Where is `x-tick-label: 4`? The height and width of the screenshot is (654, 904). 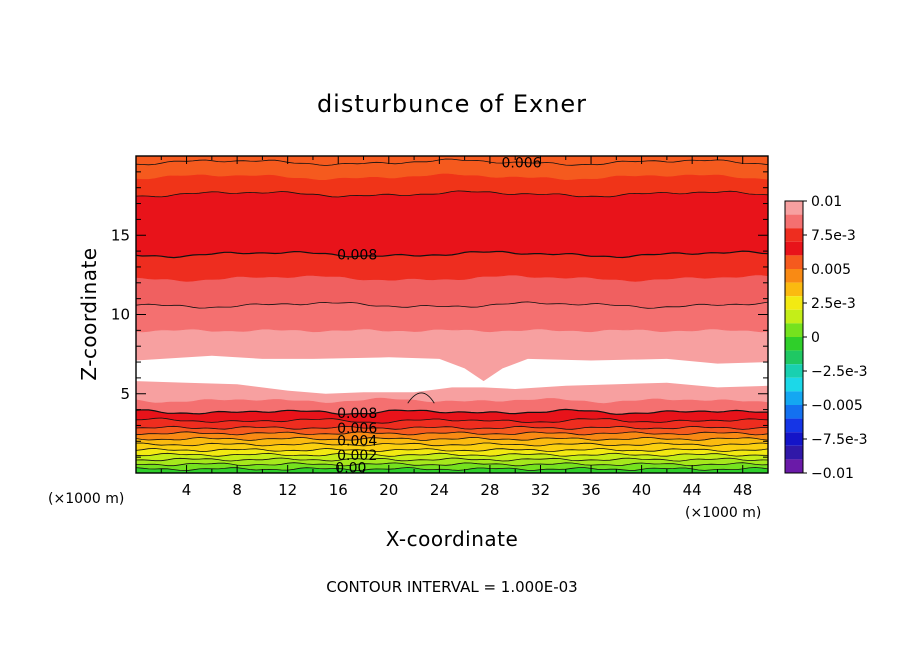 x-tick-label: 4 is located at coordinates (187, 490).